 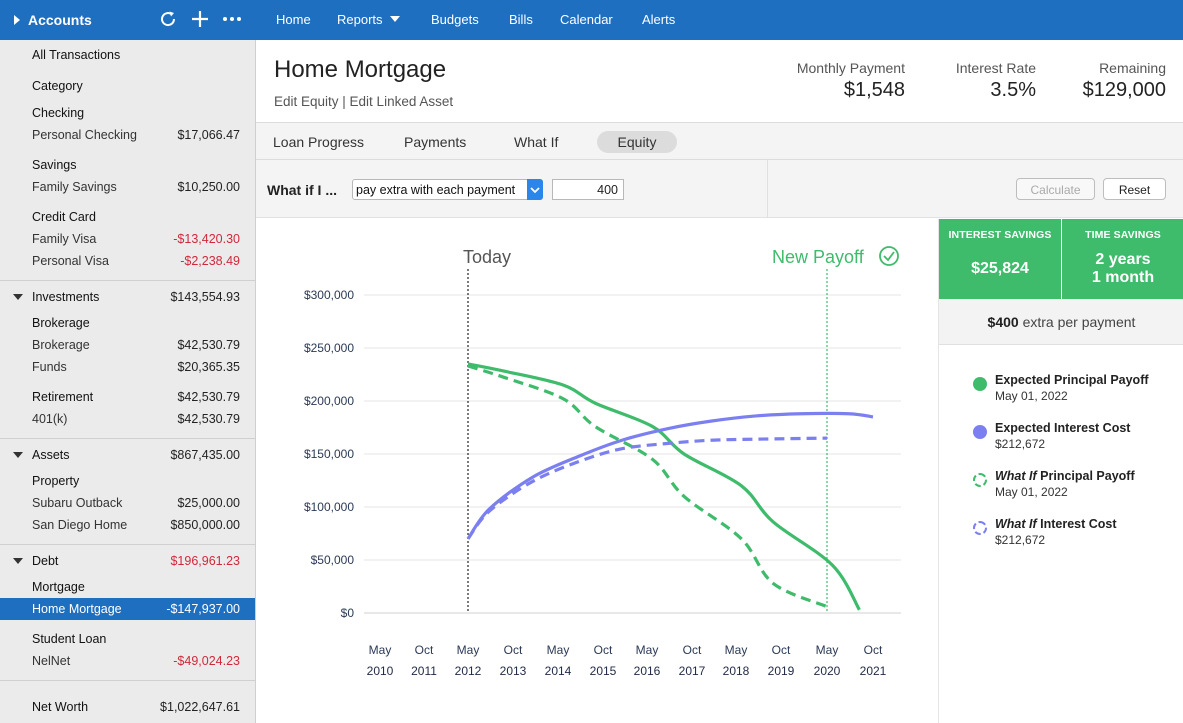 I want to click on more-icon, so click(x=232, y=19).